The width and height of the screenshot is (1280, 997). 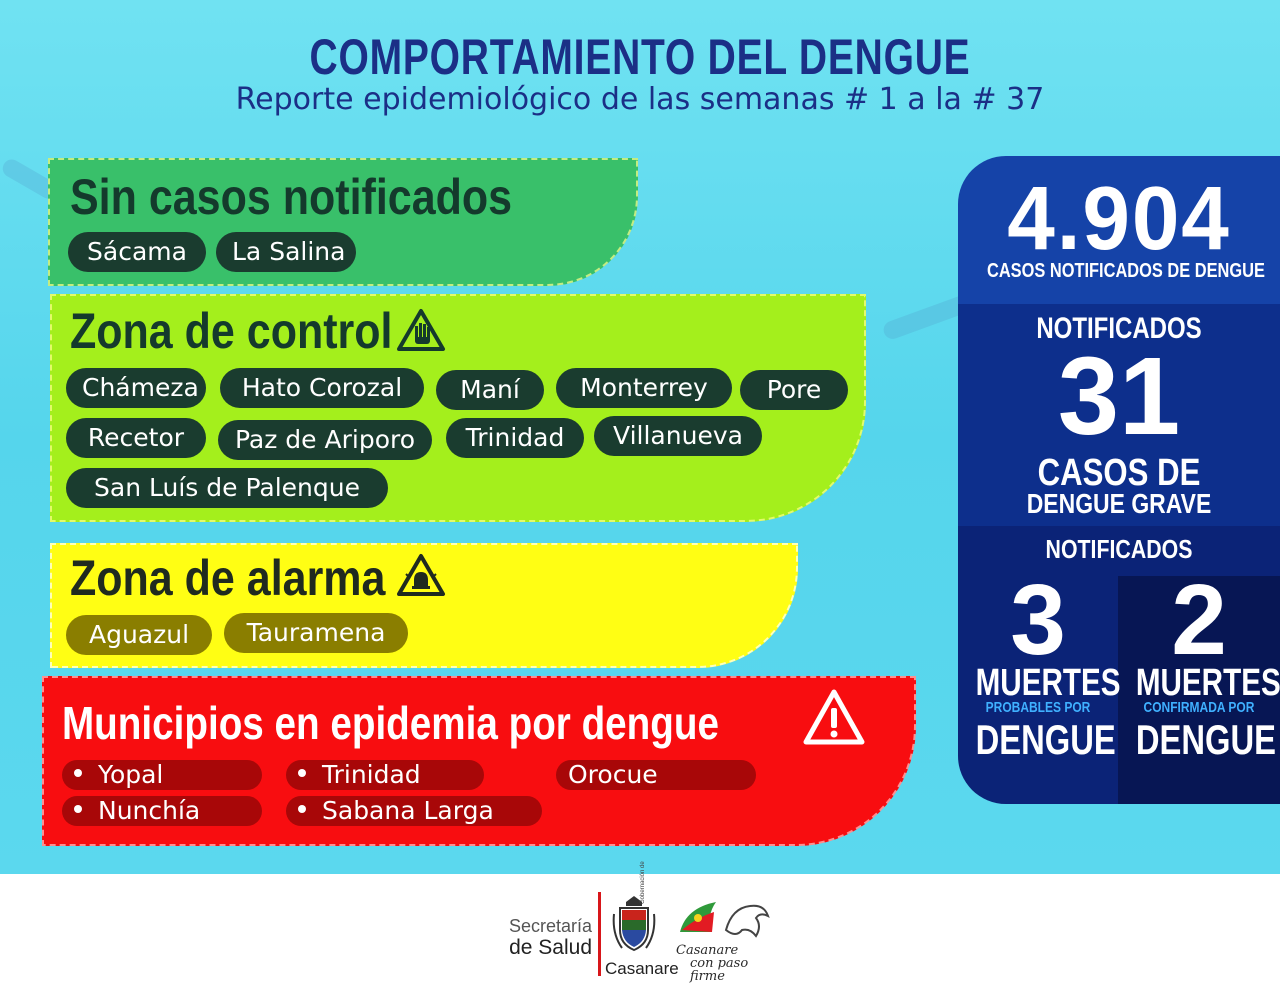 I want to click on municipio-pill: Paz de Ariporo, so click(x=325, y=440).